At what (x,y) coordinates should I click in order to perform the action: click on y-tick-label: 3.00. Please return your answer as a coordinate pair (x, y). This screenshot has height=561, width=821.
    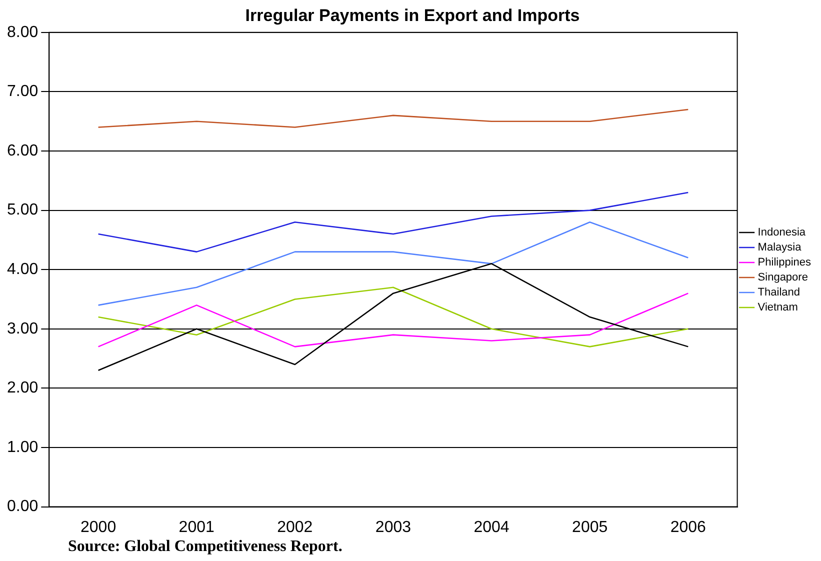
    Looking at the image, I should click on (22, 329).